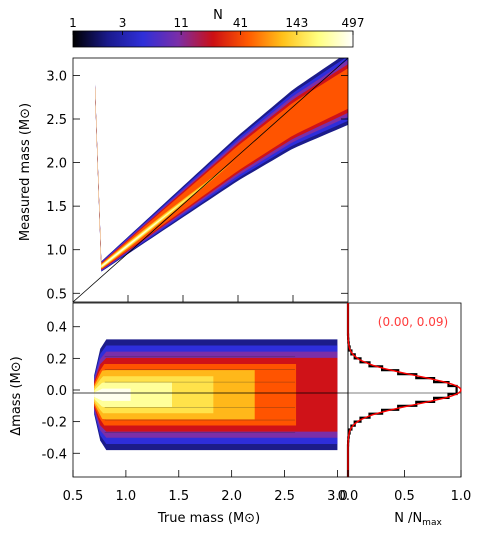 The height and width of the screenshot is (552, 491). I want to click on top-y-tick-label: 0.5, so click(56, 294).